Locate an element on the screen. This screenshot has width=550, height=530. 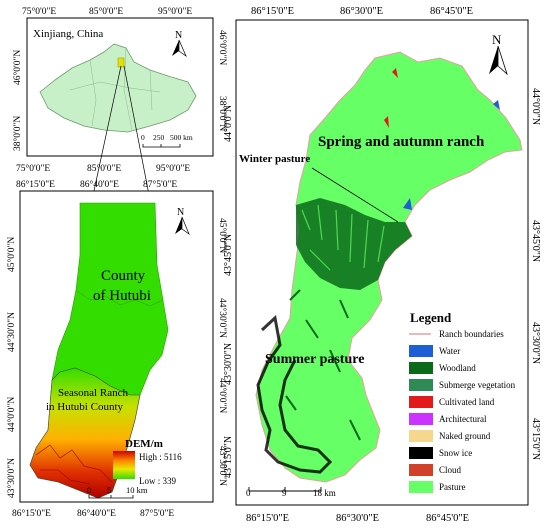
inset-left-tick: 46°0'0"N is located at coordinates (17, 67).